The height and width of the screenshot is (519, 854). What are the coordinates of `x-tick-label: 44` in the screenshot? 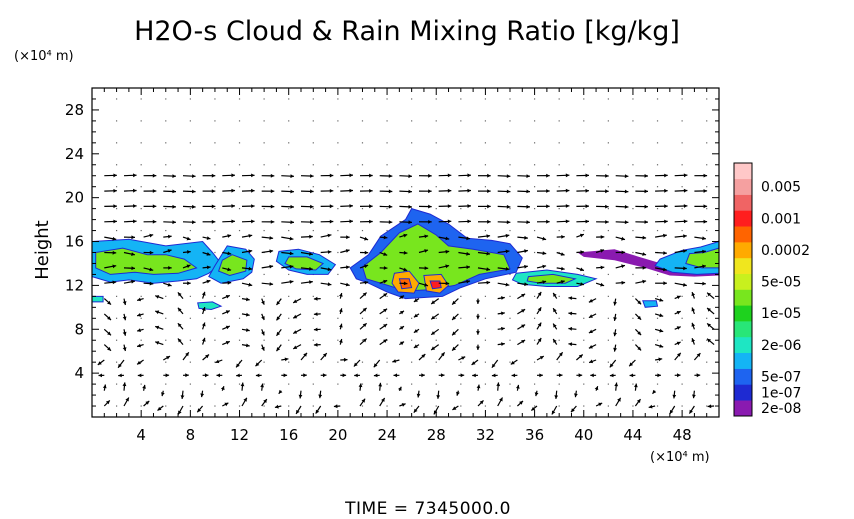 It's located at (632, 435).